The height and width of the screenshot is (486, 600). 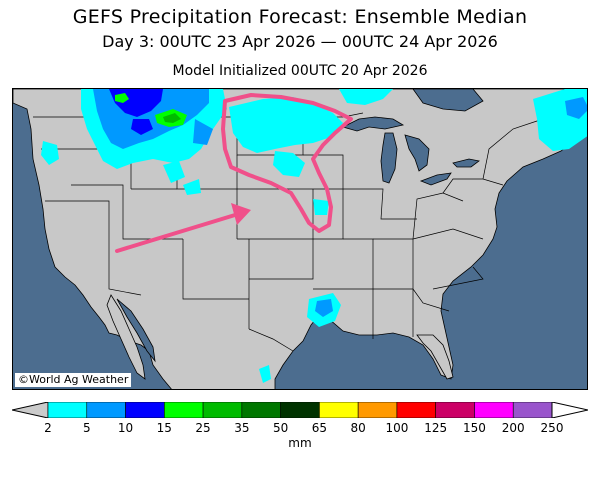 What do you see at coordinates (287, 163) in the screenshot?
I see `annotation-outline` at bounding box center [287, 163].